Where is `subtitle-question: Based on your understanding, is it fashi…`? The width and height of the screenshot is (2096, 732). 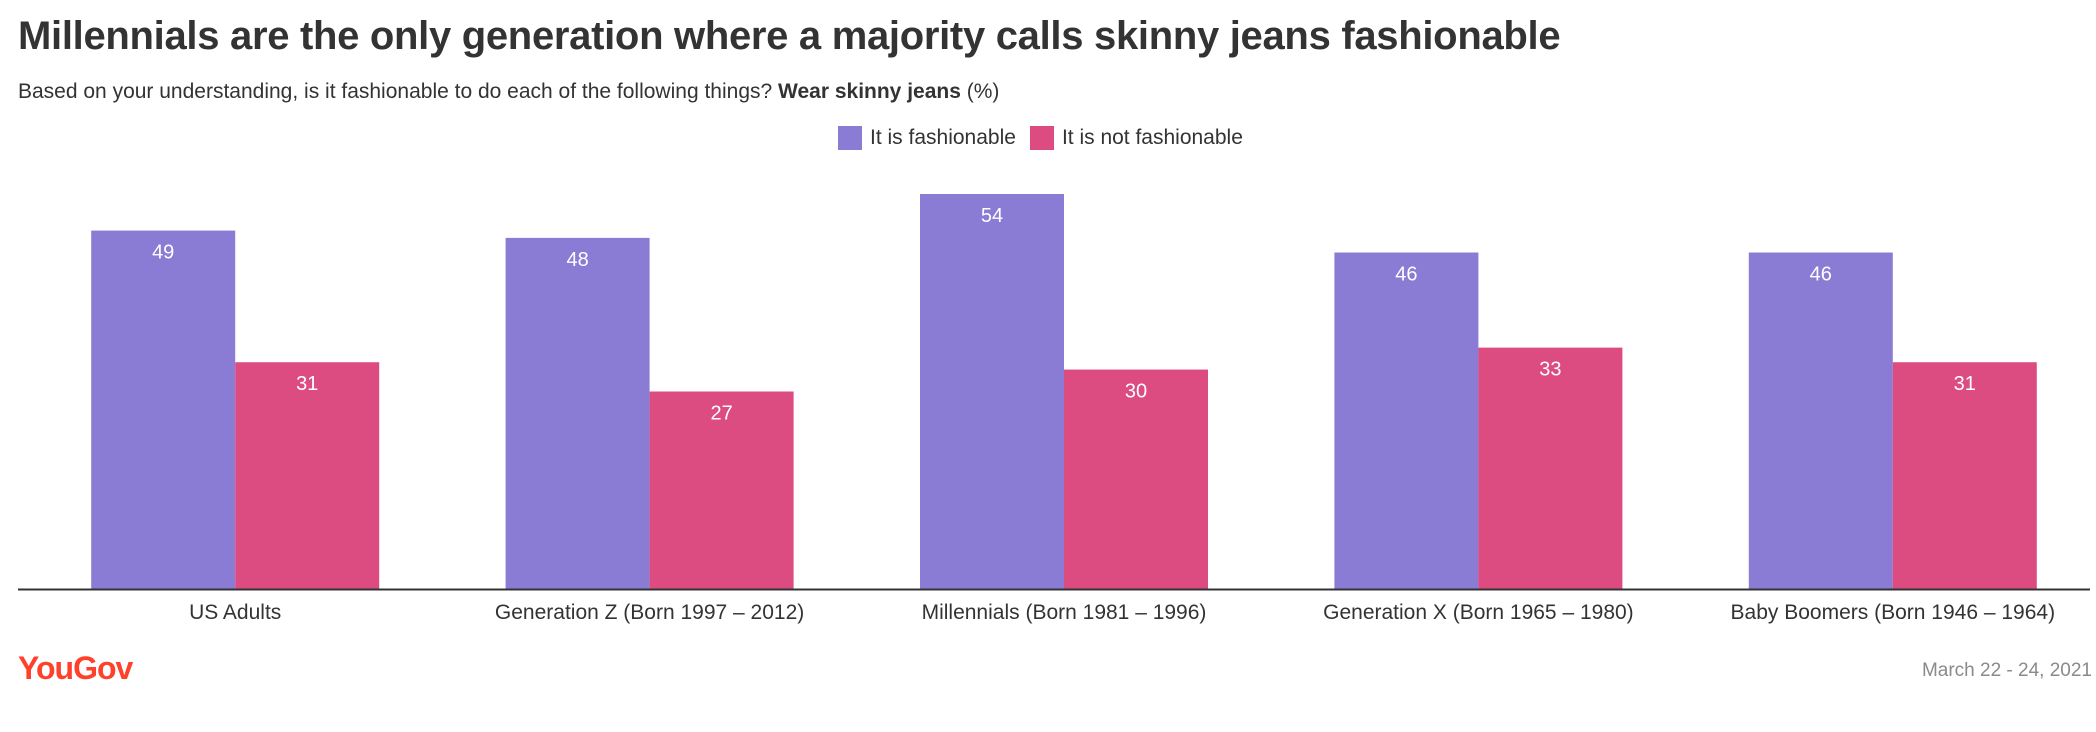
subtitle-question: Based on your understanding, is it fashi… is located at coordinates (395, 91).